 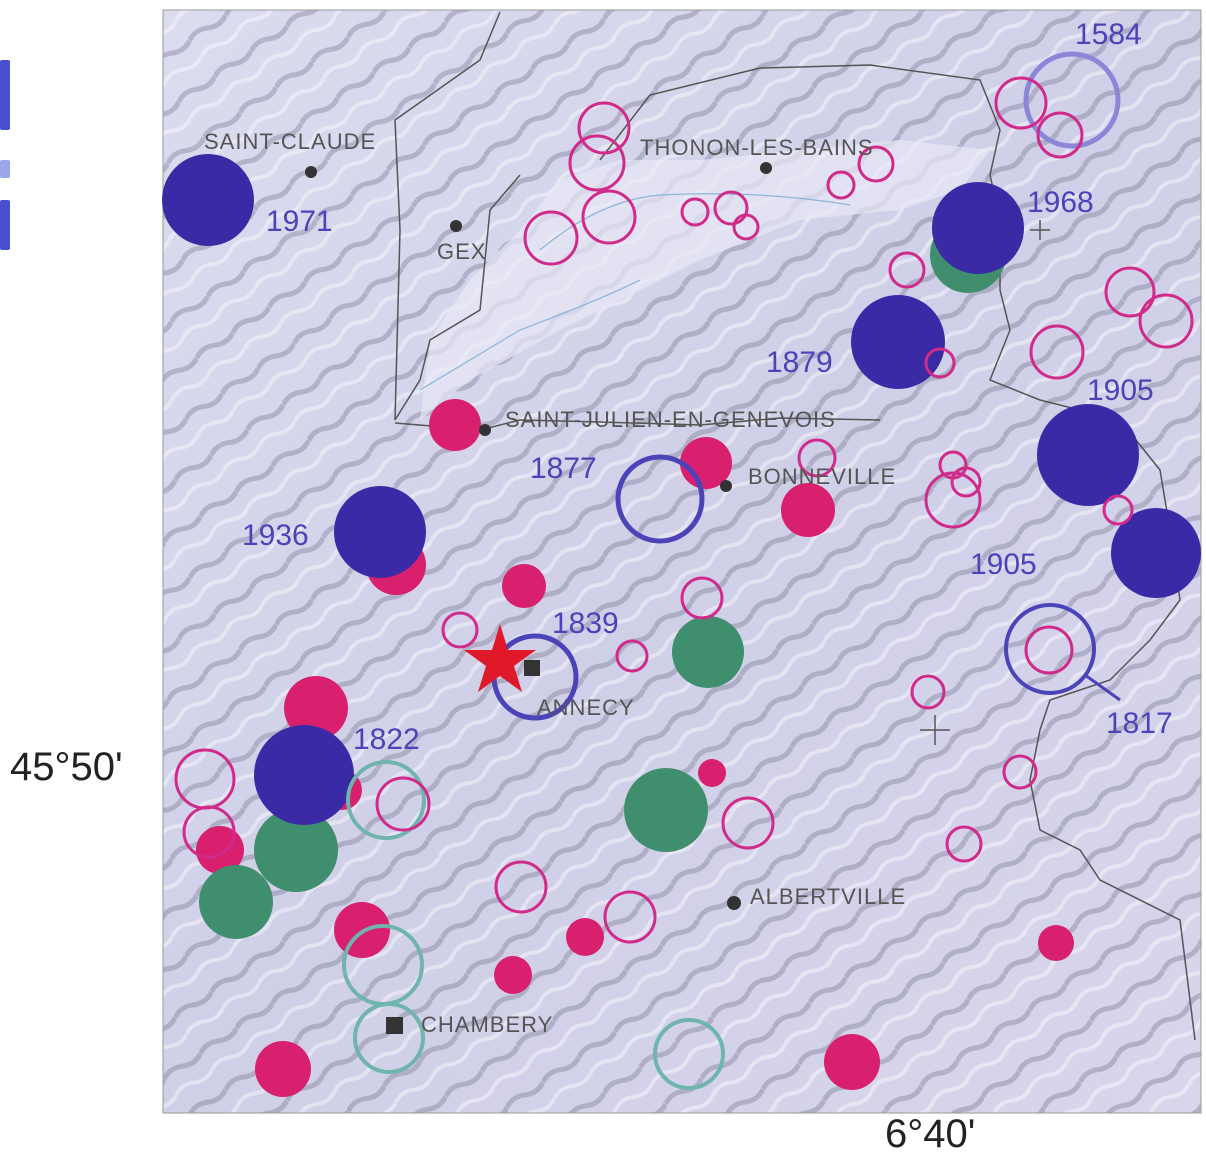 I want to click on city-label: SAINT-JULIEN-EN-GENEVOIS, so click(x=670, y=419).